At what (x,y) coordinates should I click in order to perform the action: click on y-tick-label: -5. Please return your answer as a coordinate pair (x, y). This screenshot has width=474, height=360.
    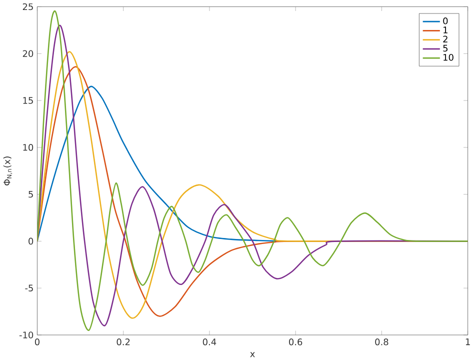
    Looking at the image, I should click on (29, 288).